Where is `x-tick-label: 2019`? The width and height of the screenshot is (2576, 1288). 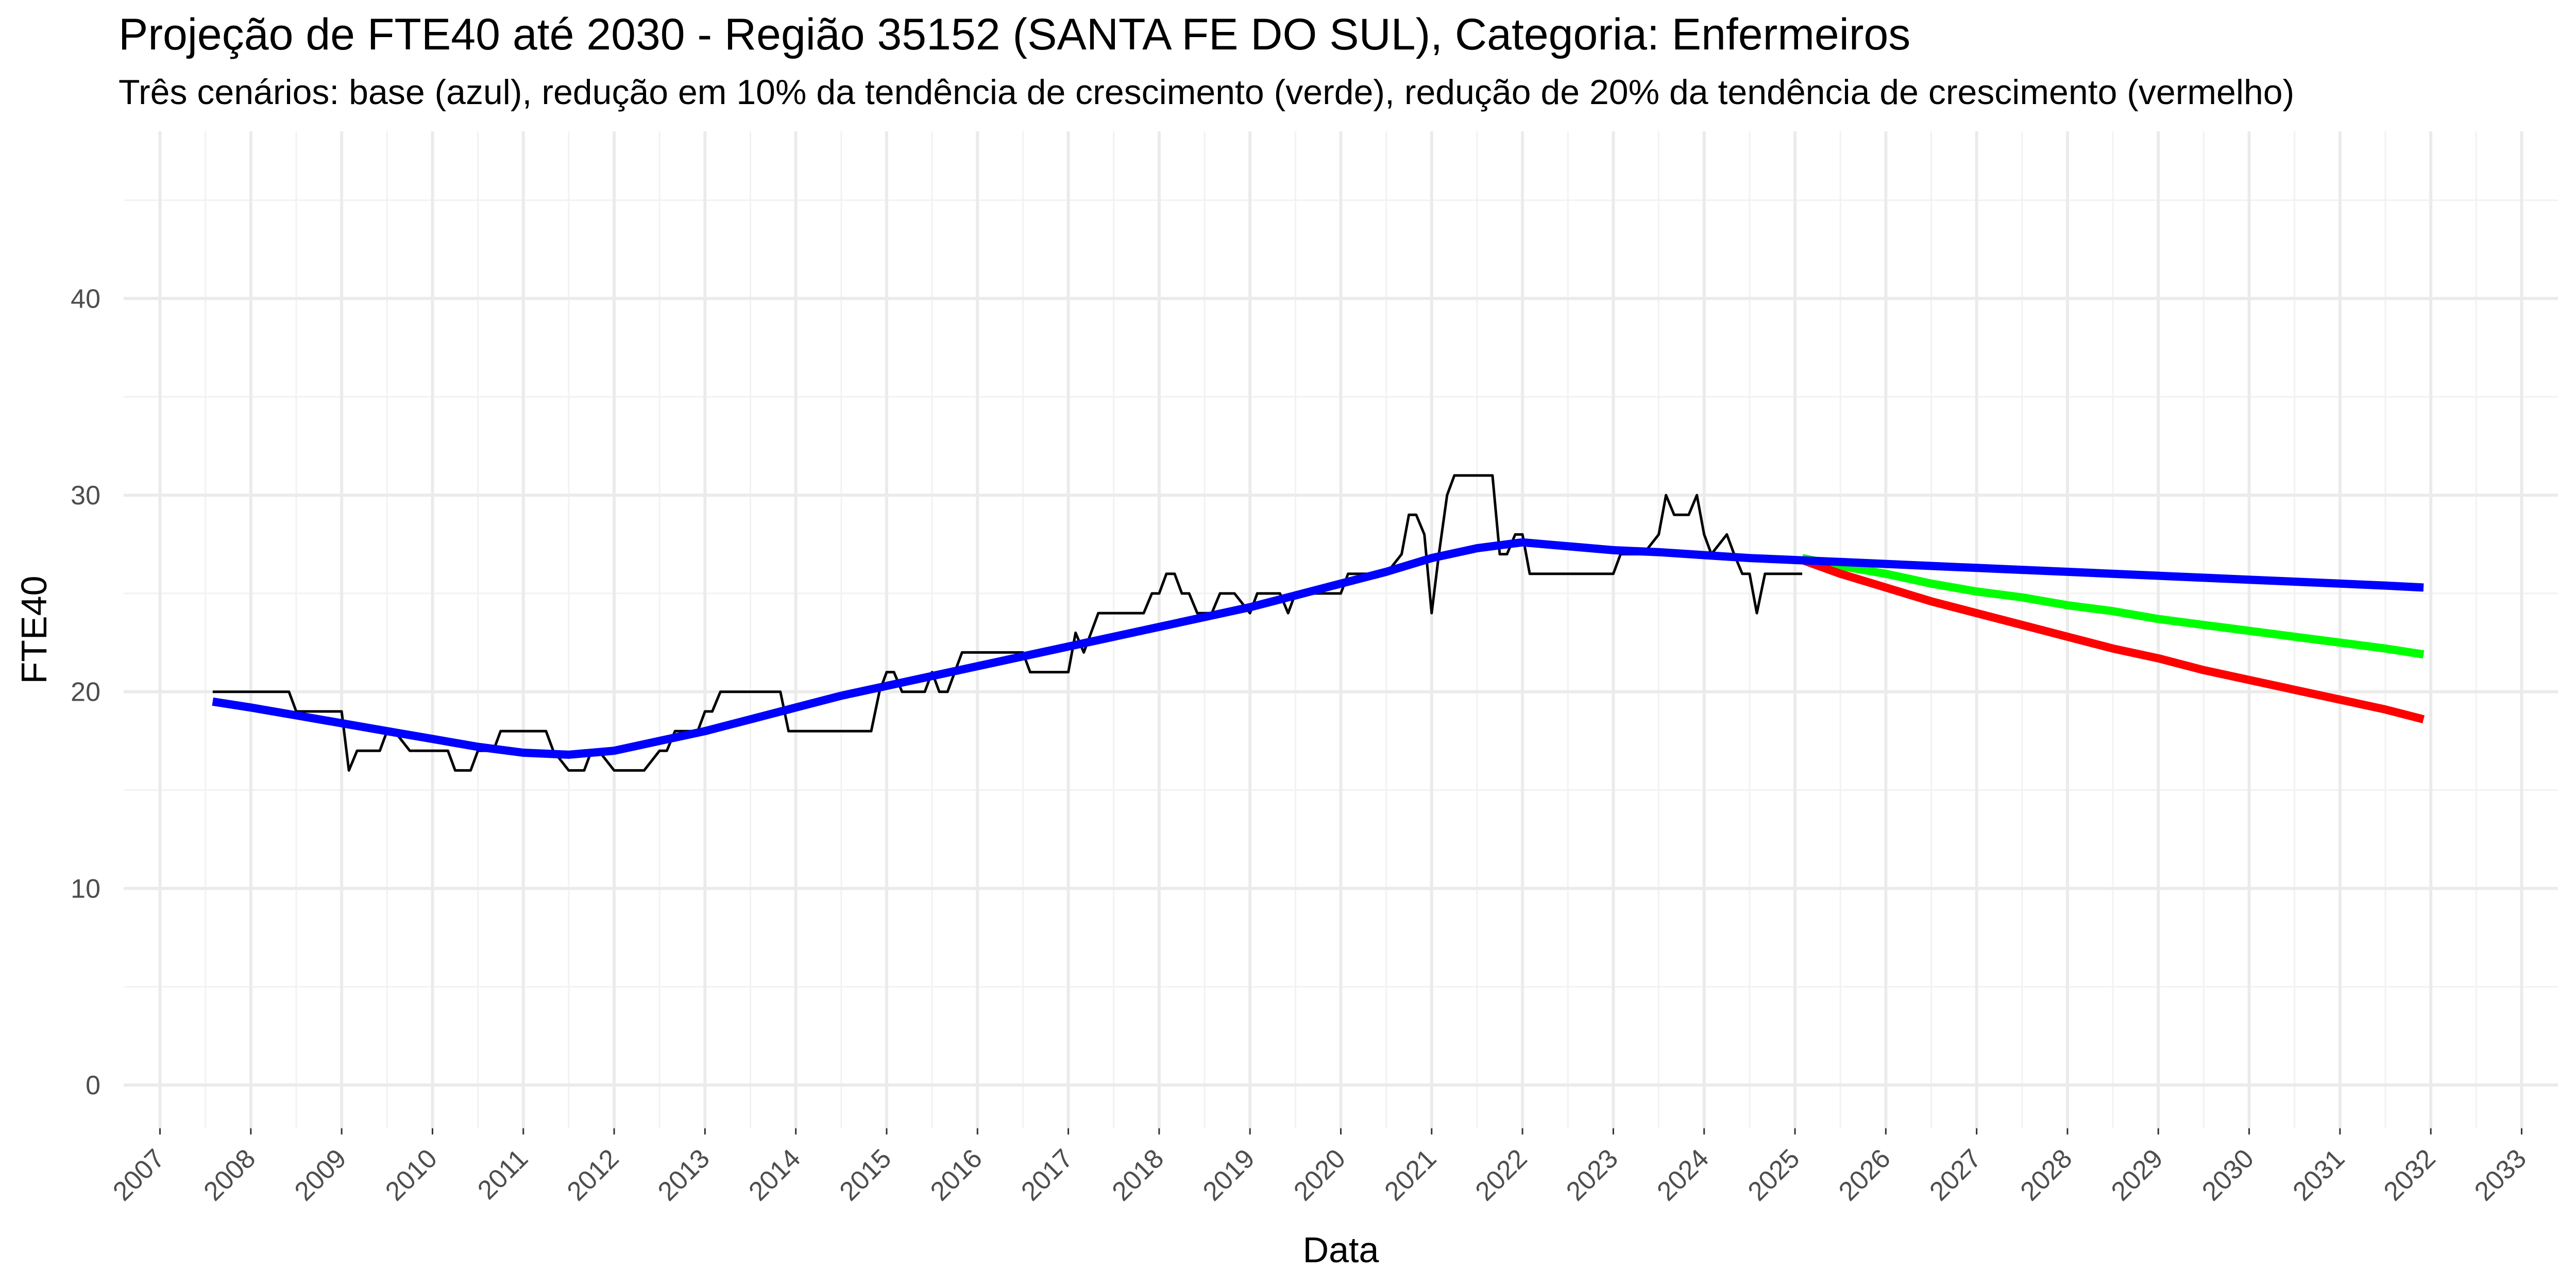
x-tick-label: 2019 is located at coordinates (1229, 1175).